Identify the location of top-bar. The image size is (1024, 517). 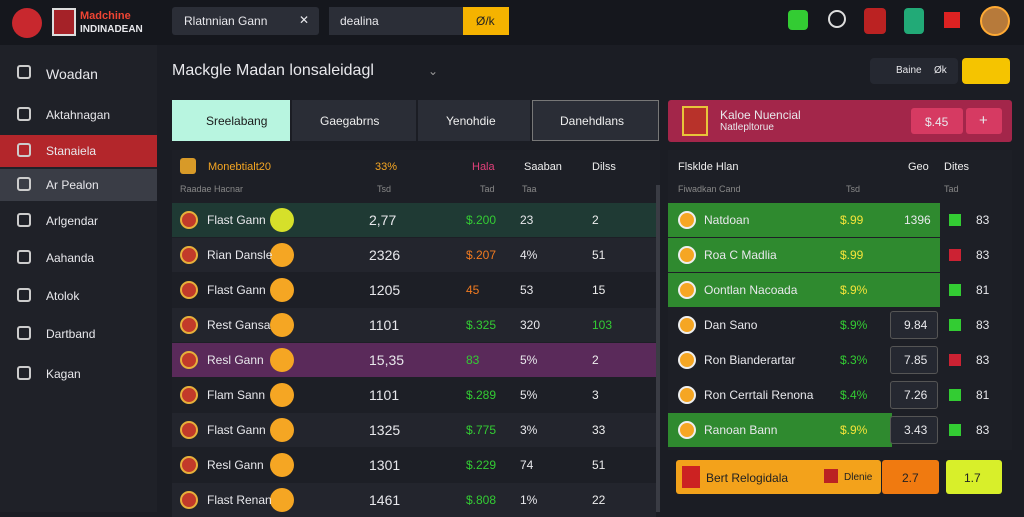
(512, 22).